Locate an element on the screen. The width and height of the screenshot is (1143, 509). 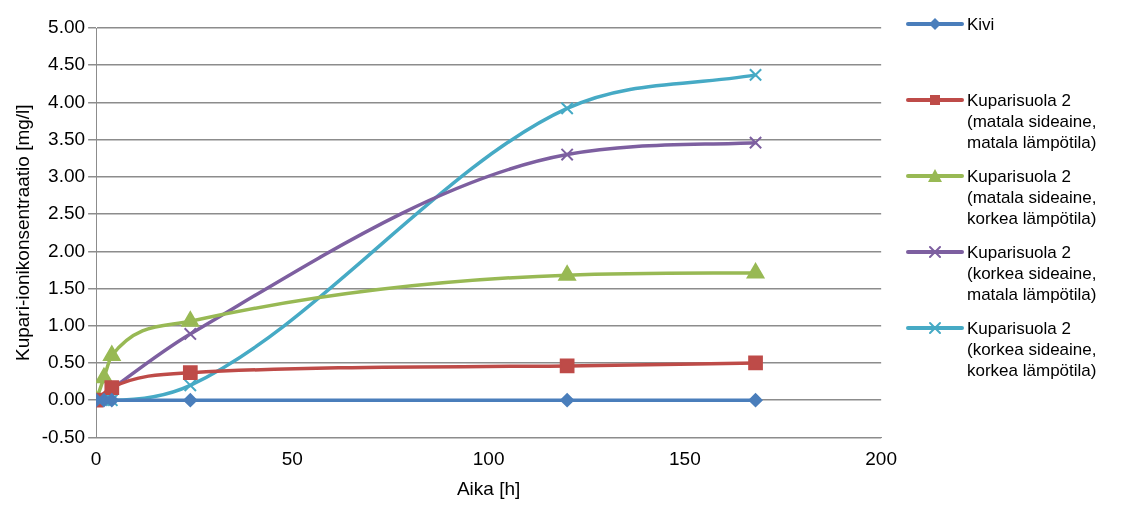
y-tick-label: -0.50 is located at coordinates (63, 436).